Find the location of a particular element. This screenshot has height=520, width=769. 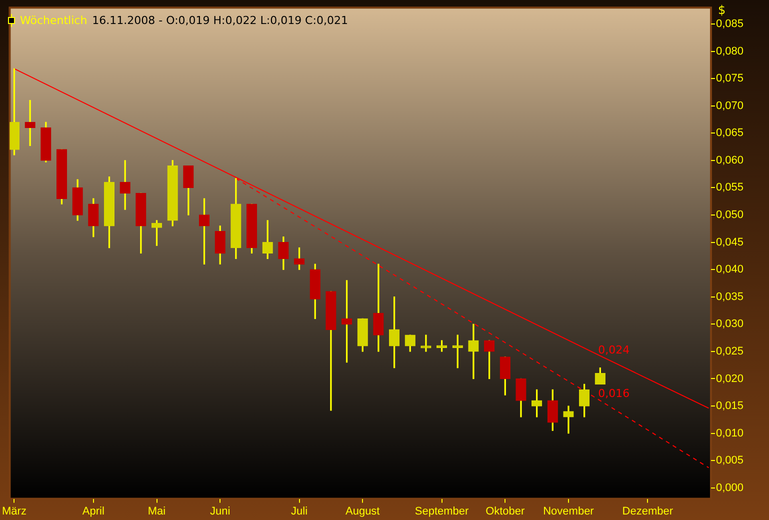

y-tick-label: 0,045 is located at coordinates (730, 242).